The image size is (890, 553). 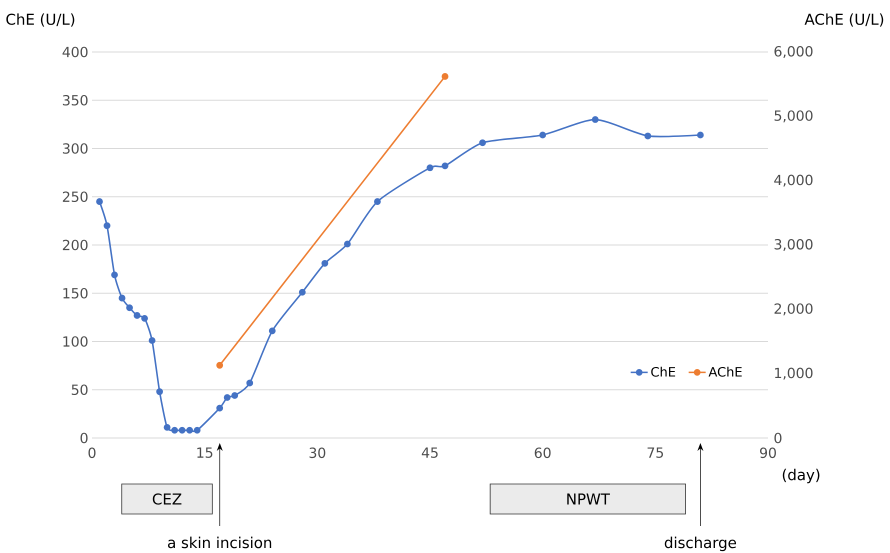 What do you see at coordinates (663, 371) in the screenshot?
I see `legend-label: ChE` at bounding box center [663, 371].